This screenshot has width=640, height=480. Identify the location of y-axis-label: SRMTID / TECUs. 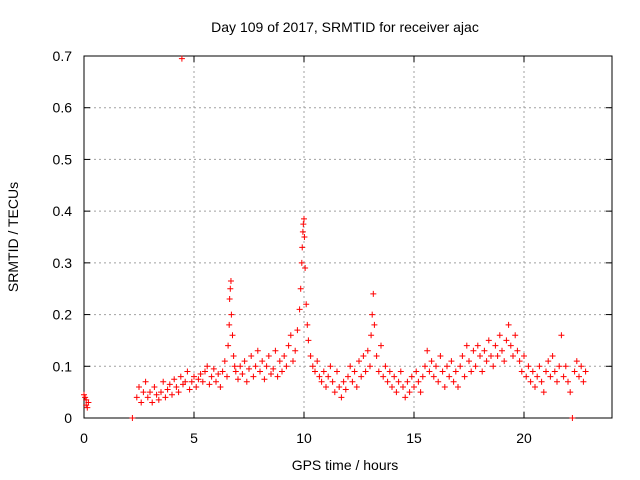
(13, 237).